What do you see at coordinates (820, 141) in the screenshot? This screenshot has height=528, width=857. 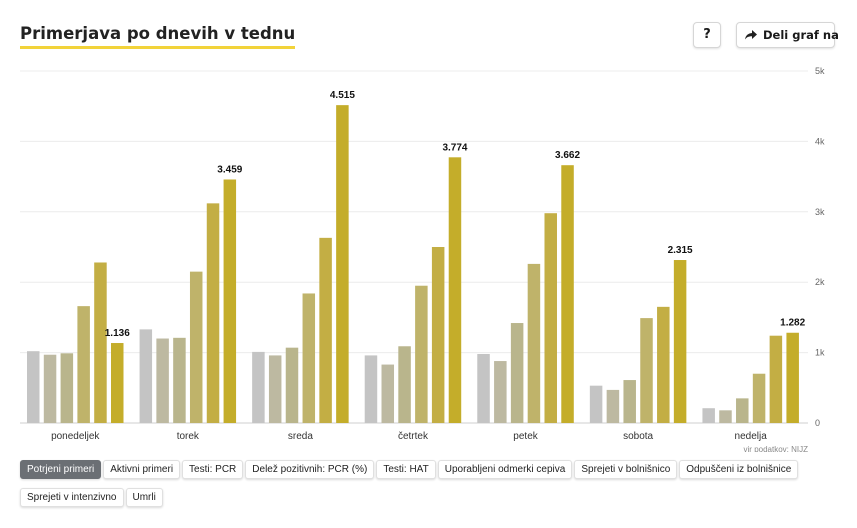 I see `y-tick-label: 4k` at bounding box center [820, 141].